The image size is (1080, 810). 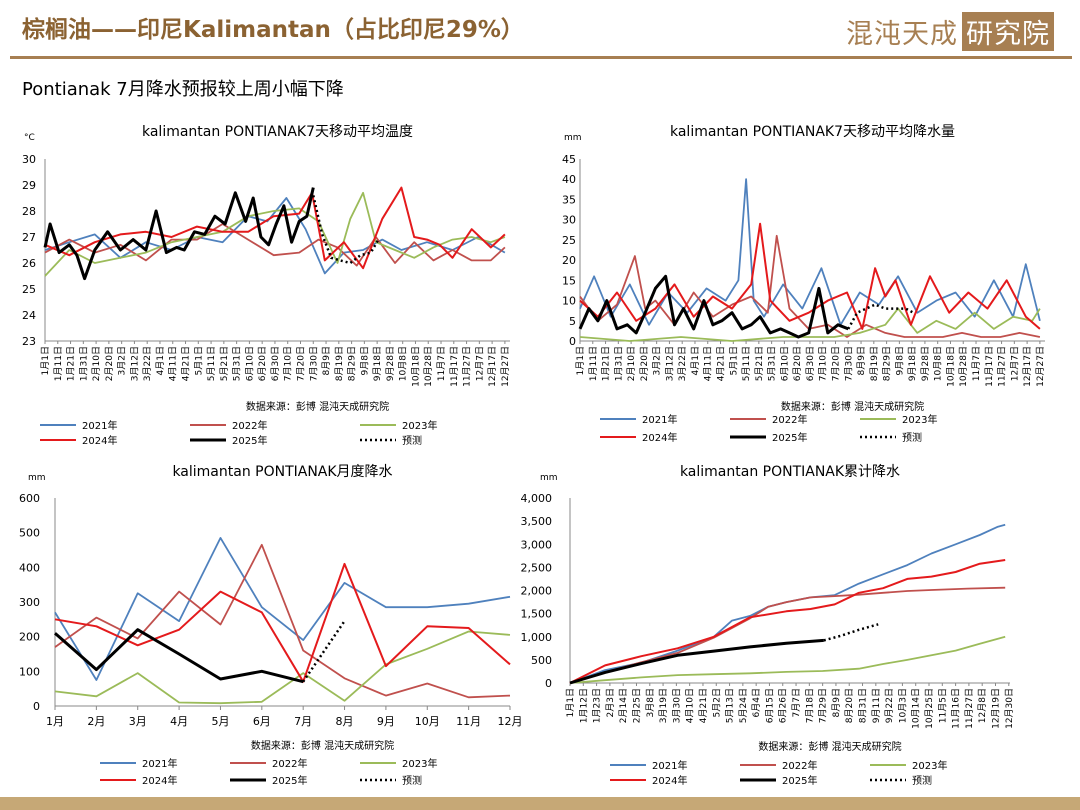 What do you see at coordinates (29, 602) in the screenshot?
I see `y-tick-label: 300` at bounding box center [29, 602].